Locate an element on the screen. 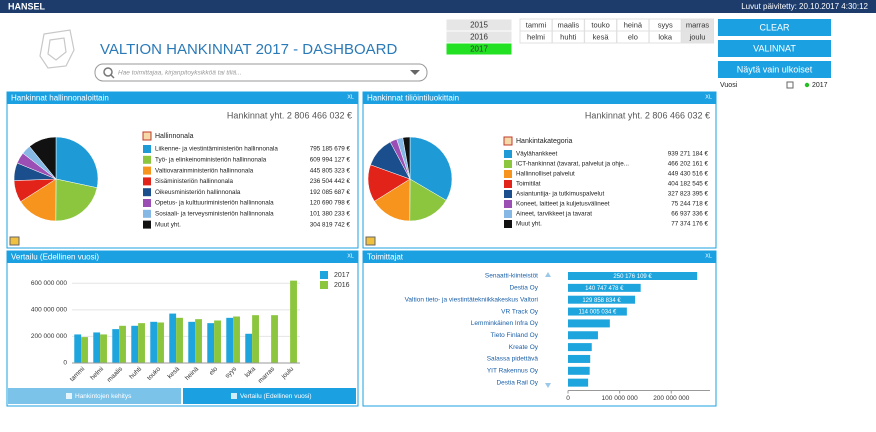 The height and width of the screenshot is (432, 876). legend-title: Hankintakategoria is located at coordinates (544, 141).